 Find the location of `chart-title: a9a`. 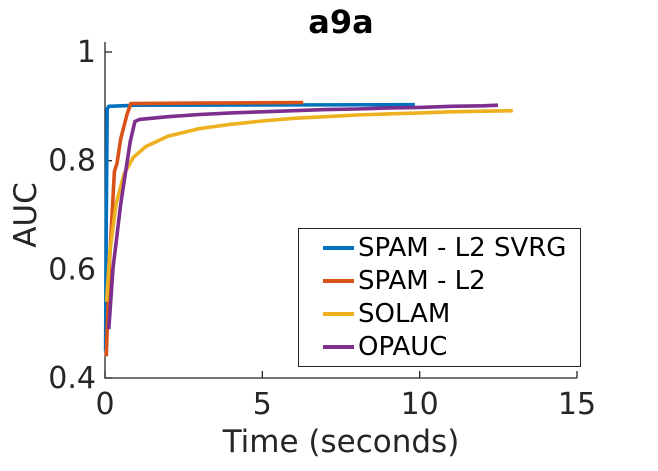

chart-title: a9a is located at coordinates (341, 22).